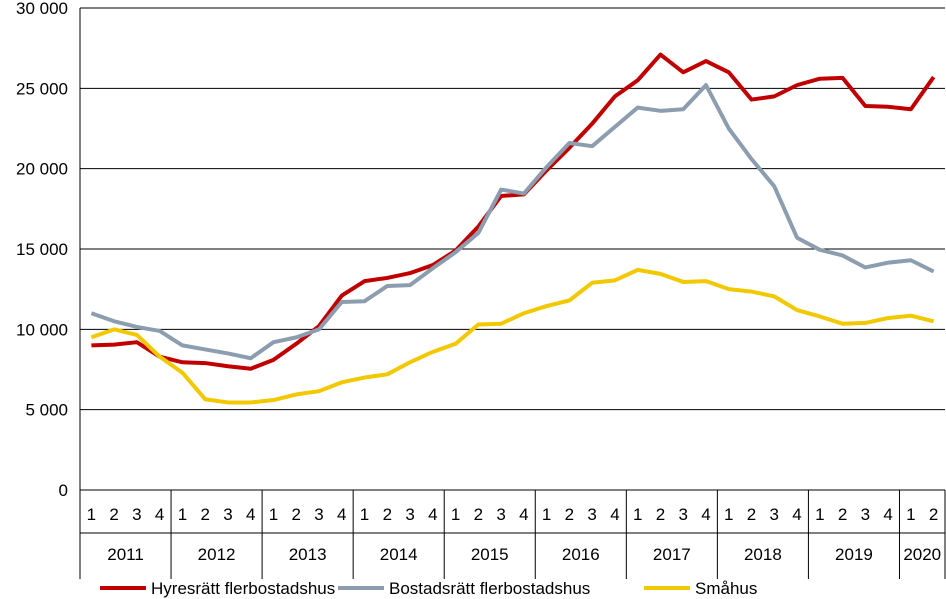 The height and width of the screenshot is (599, 946). What do you see at coordinates (854, 554) in the screenshot?
I see `year-label: 2019` at bounding box center [854, 554].